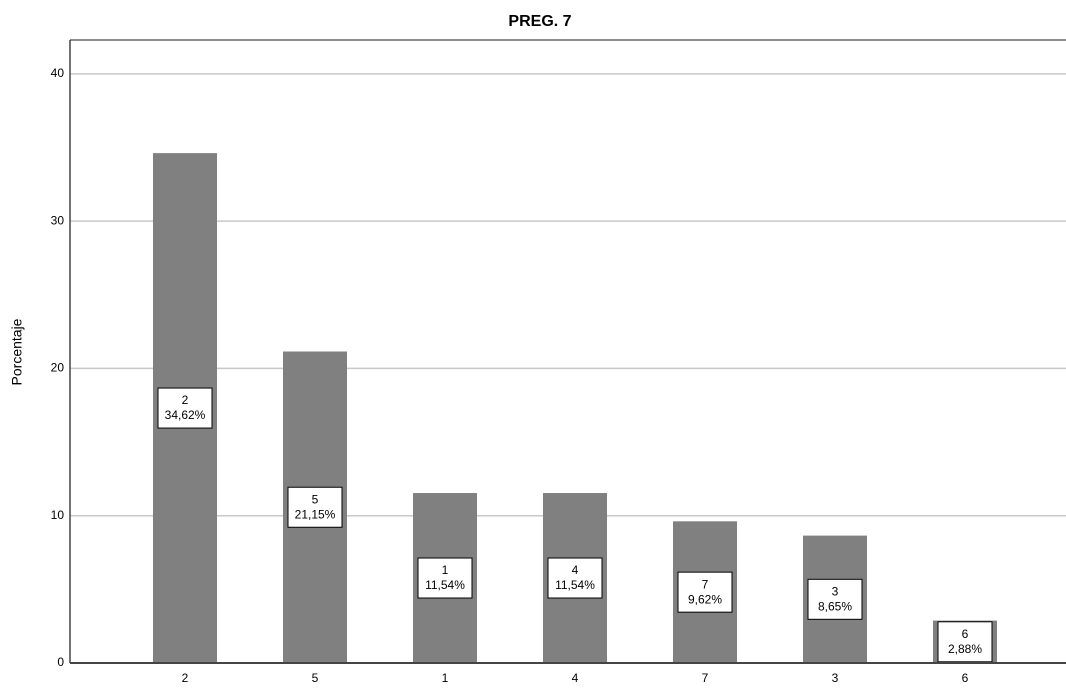  What do you see at coordinates (445, 570) in the screenshot?
I see `value-label-category: 1` at bounding box center [445, 570].